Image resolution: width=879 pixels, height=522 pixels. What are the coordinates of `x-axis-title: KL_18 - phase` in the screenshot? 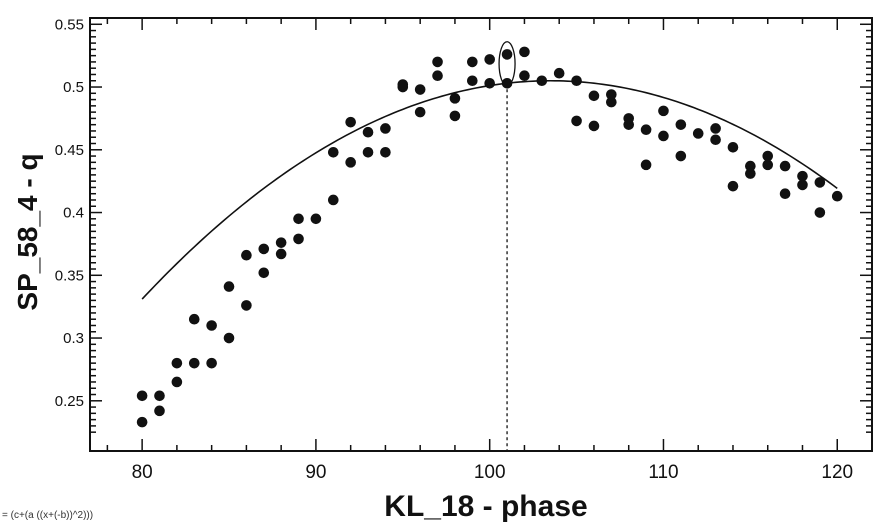 It's located at (485, 506).